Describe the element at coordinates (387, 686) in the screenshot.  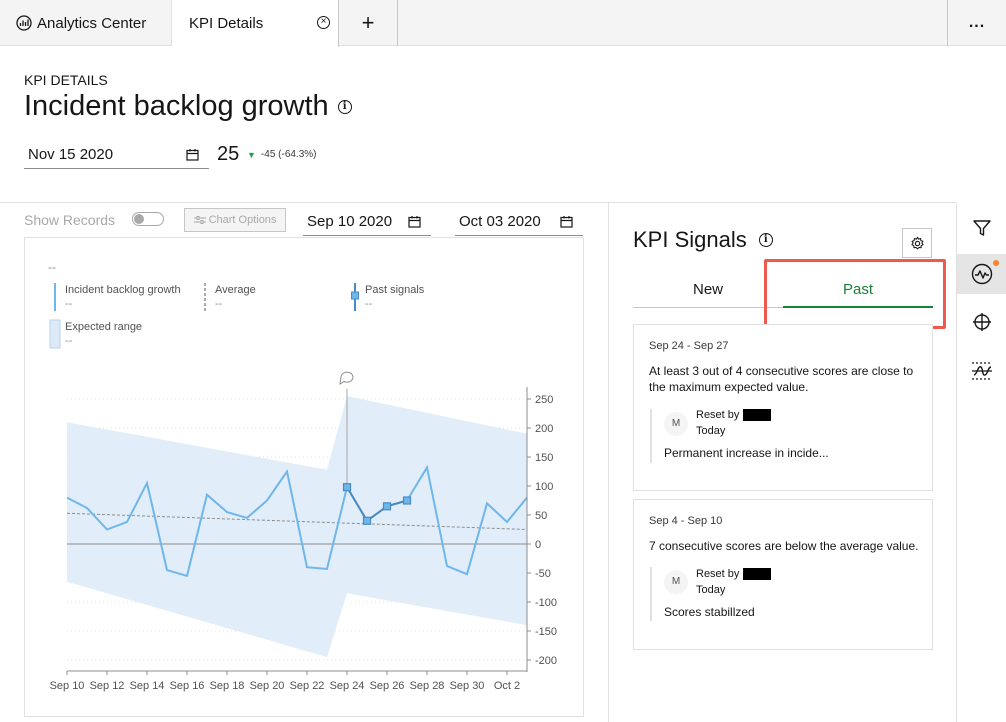
I see `x-tick-label: Sep 26` at that location.